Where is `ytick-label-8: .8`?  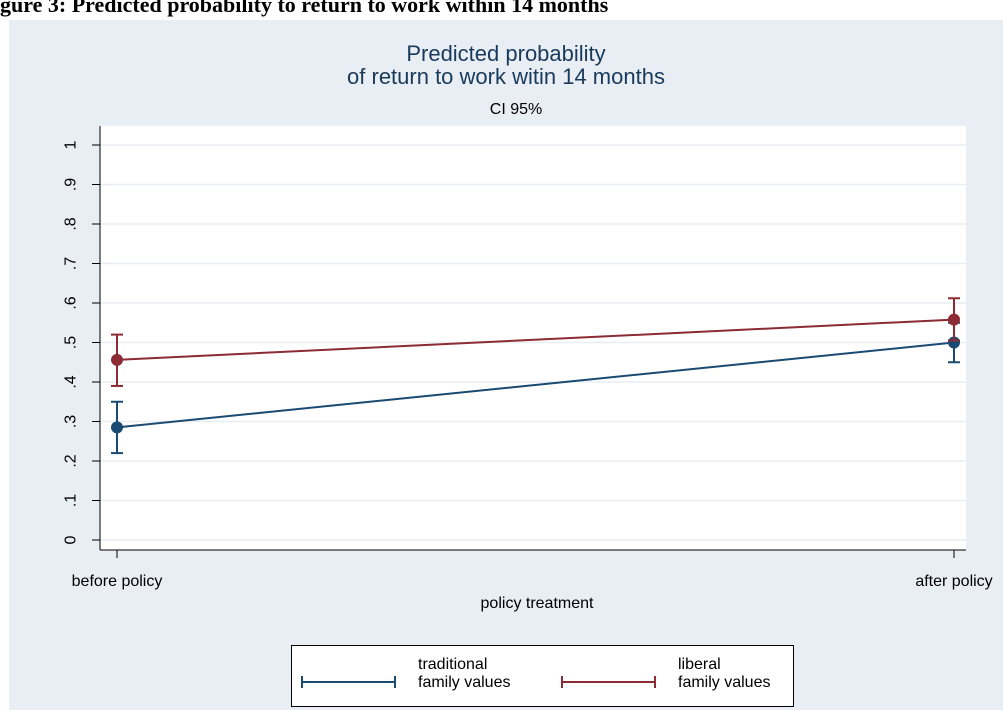
ytick-label-8: .8 is located at coordinates (71, 223).